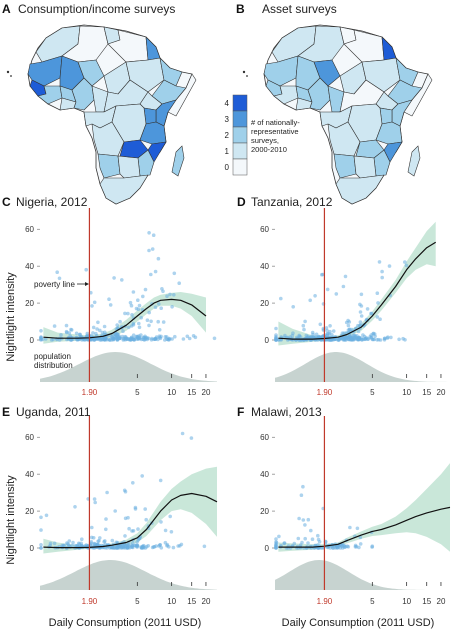 This screenshot has height=632, width=474. I want to click on x-tick-label: 5, so click(137, 601).